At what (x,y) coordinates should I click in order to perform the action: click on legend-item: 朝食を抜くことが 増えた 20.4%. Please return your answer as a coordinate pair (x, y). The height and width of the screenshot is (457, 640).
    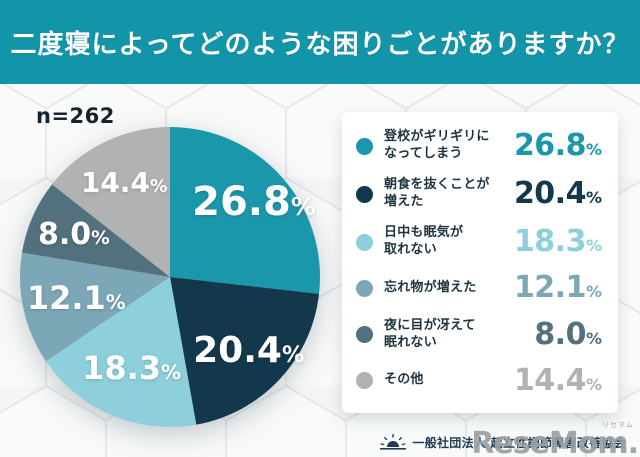
    Looking at the image, I should click on (479, 194).